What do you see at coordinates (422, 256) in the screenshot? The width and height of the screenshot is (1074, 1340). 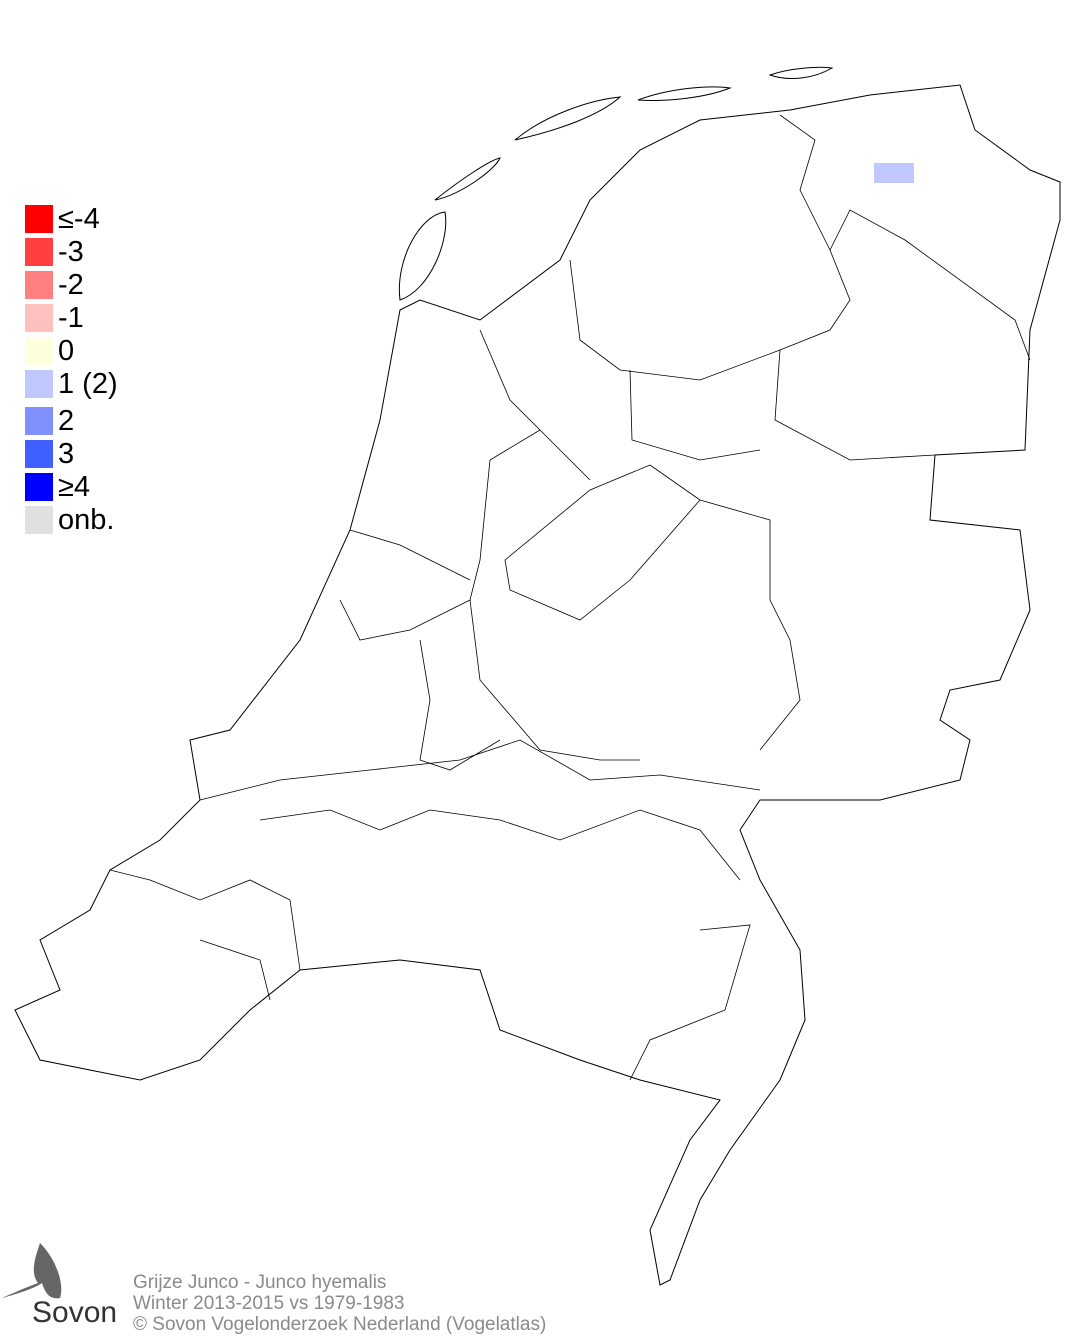 I see `island-texel` at bounding box center [422, 256].